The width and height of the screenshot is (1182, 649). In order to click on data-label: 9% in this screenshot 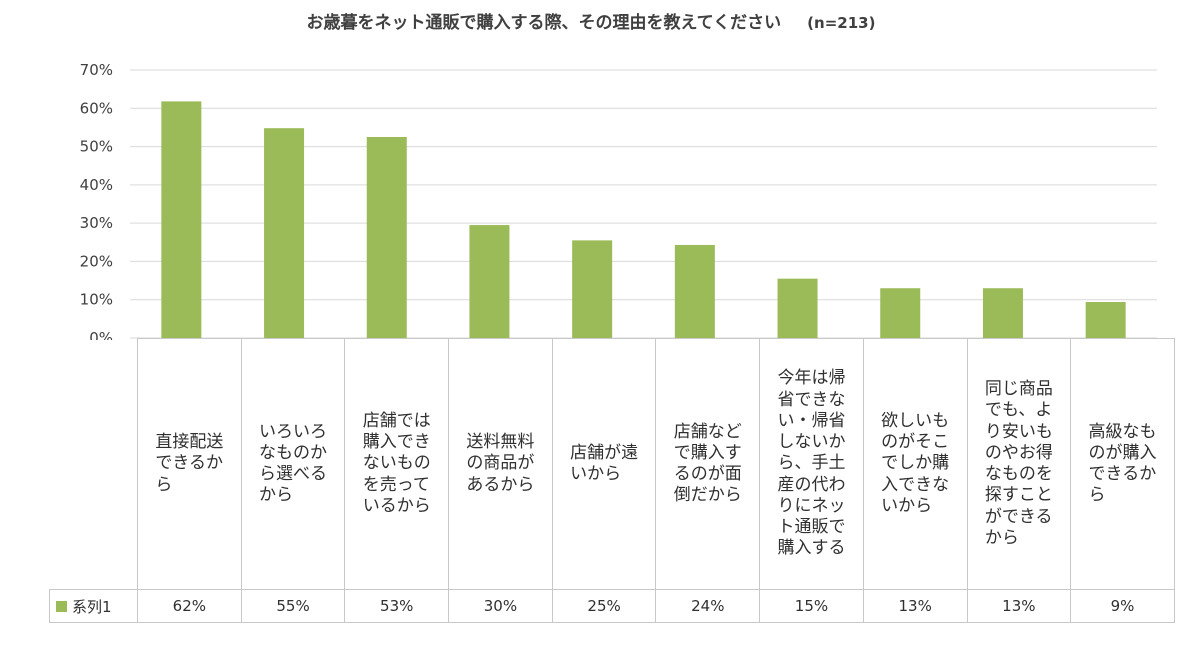, I will do `click(1122, 606)`.